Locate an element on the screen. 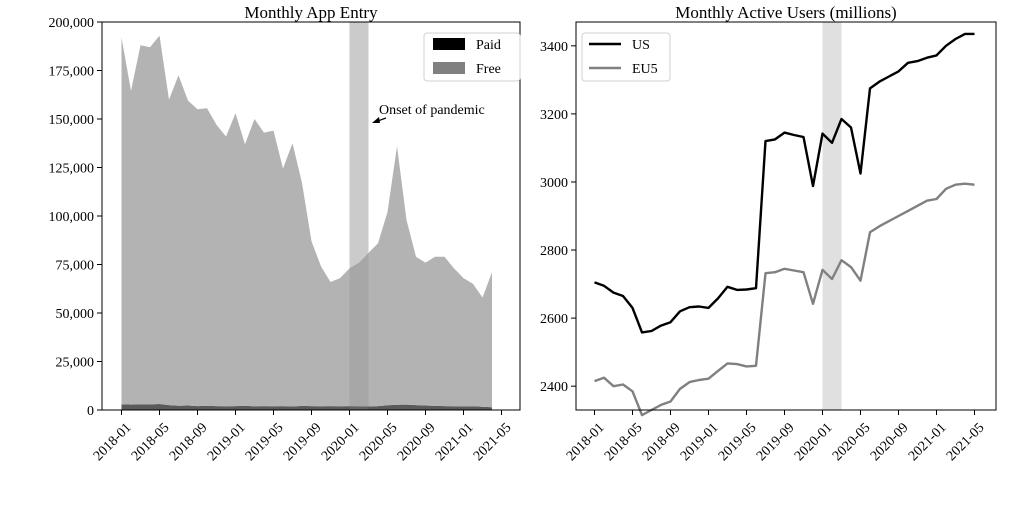 The image size is (1024, 512). legend: US EU5 is located at coordinates (626, 57).